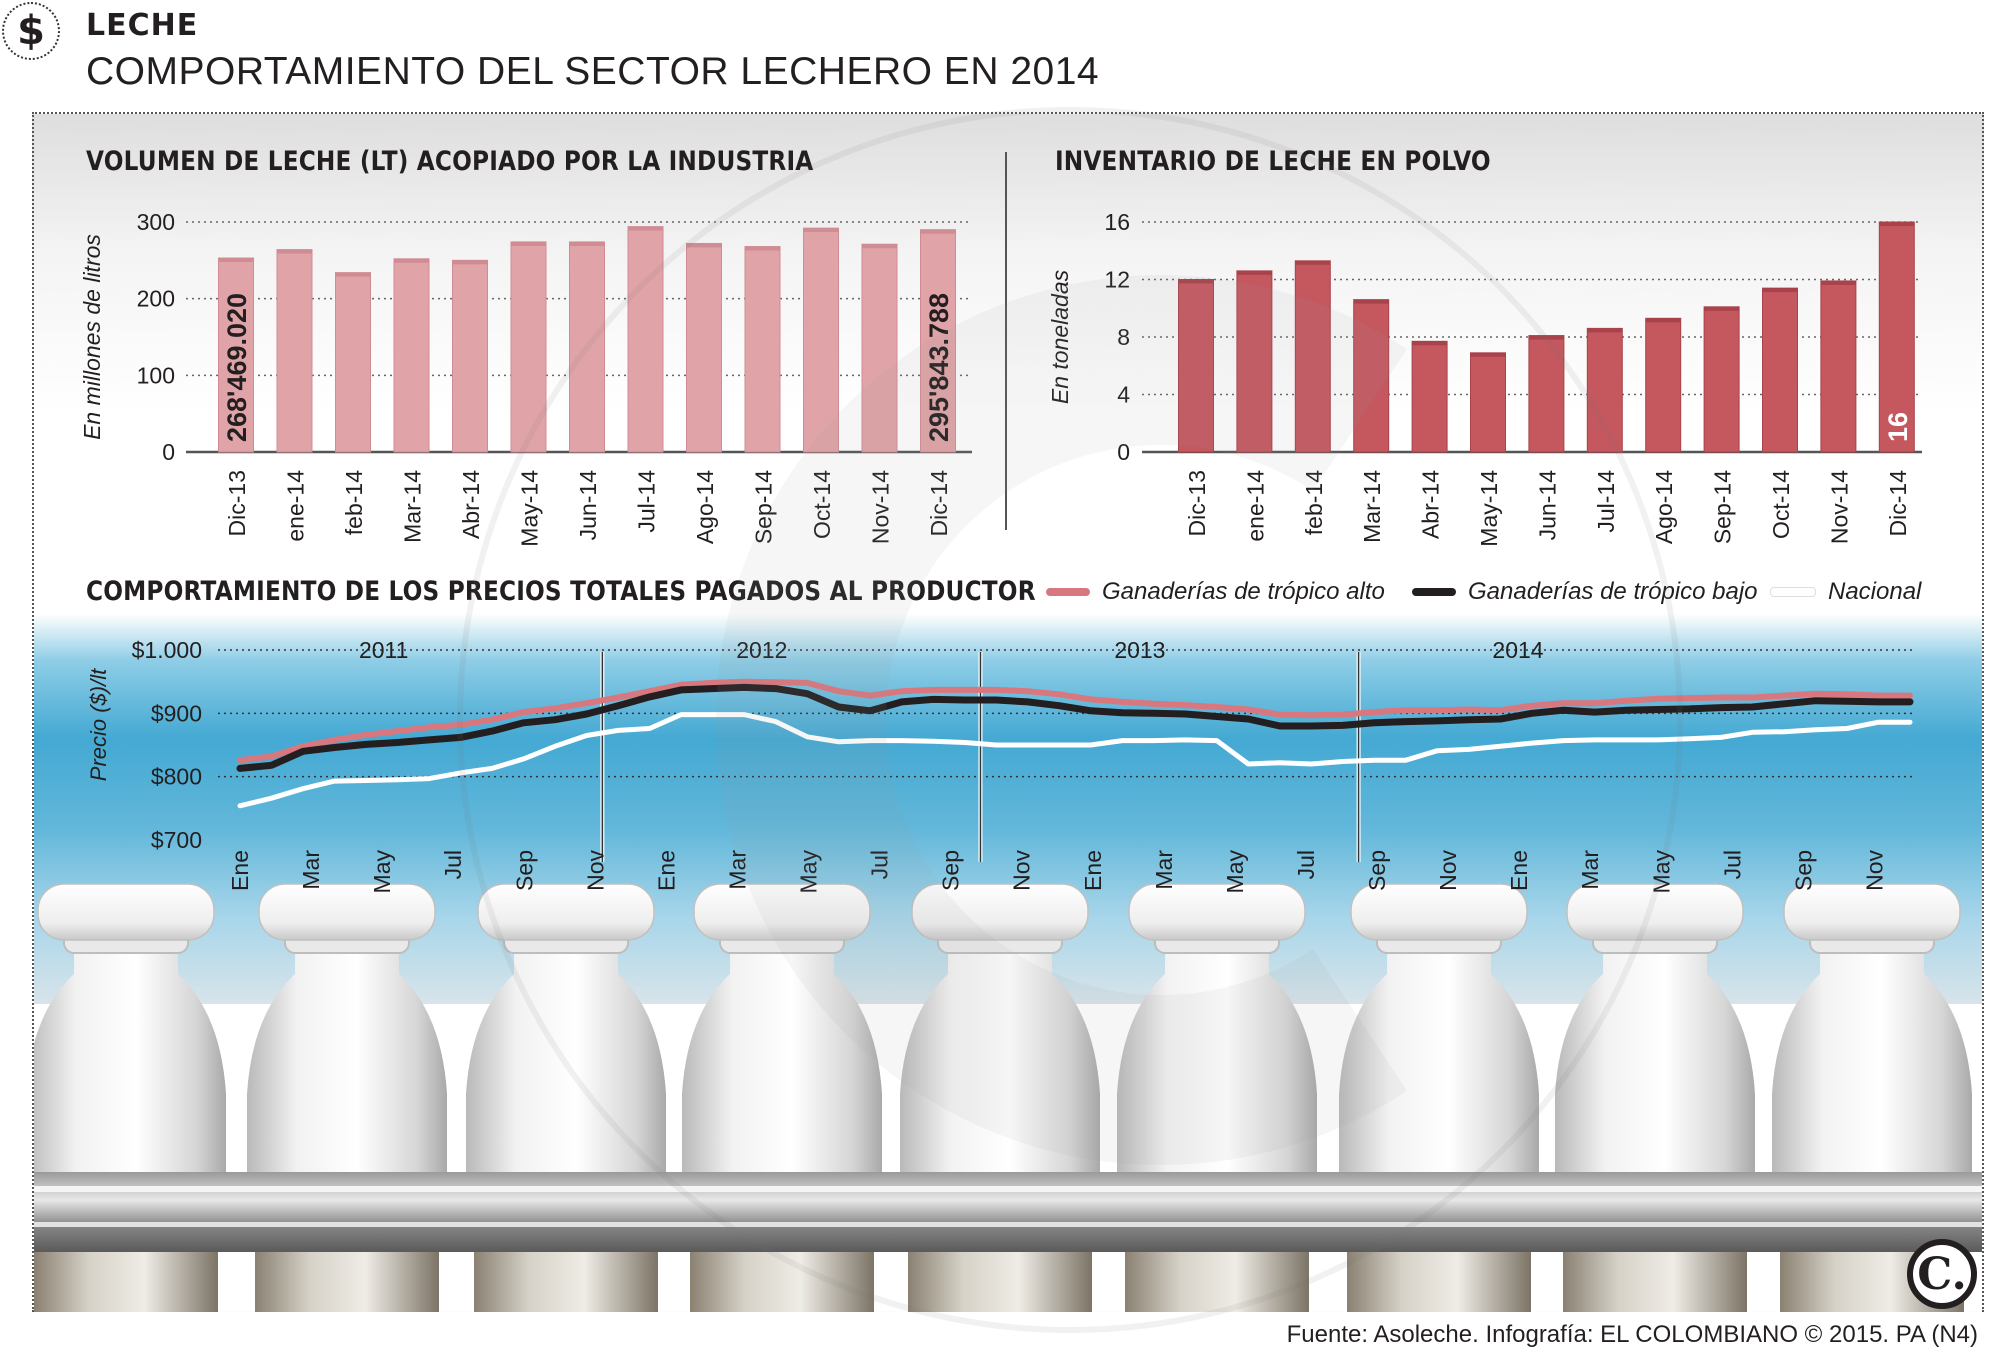 The width and height of the screenshot is (2000, 1355). Describe the element at coordinates (1117, 280) in the screenshot. I see `y-tick-label: 12` at that location.